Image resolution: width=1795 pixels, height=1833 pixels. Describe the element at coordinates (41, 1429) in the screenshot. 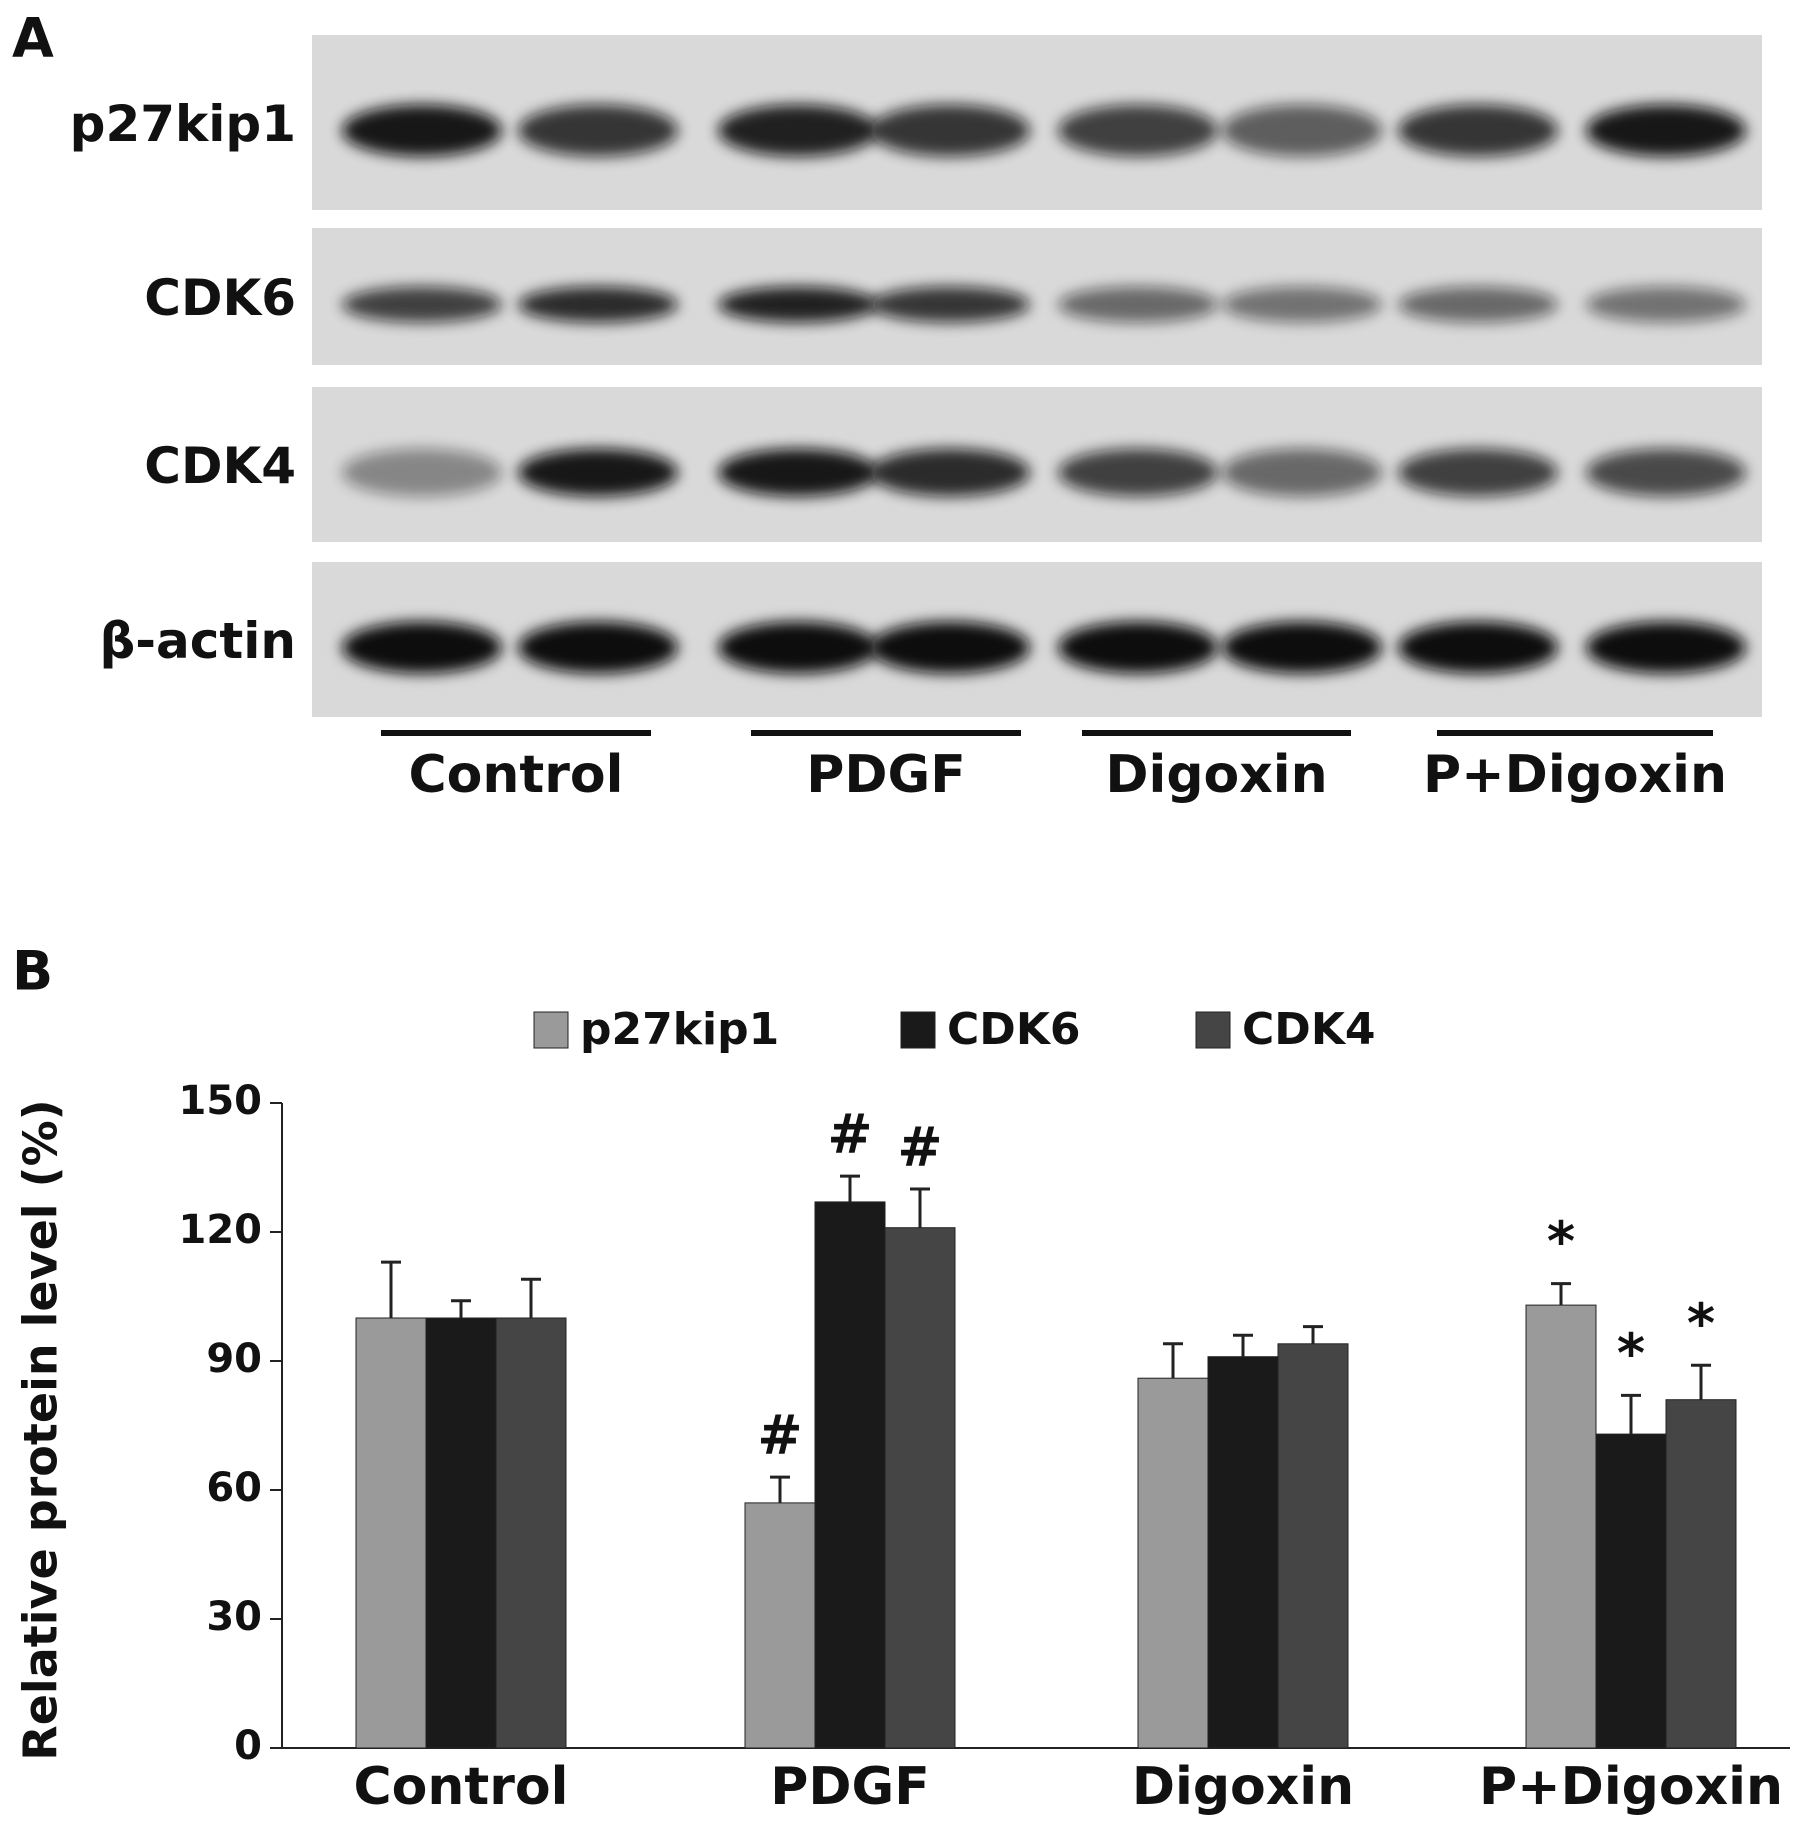

I see `y-axis-label: Relative protein level (%)` at that location.